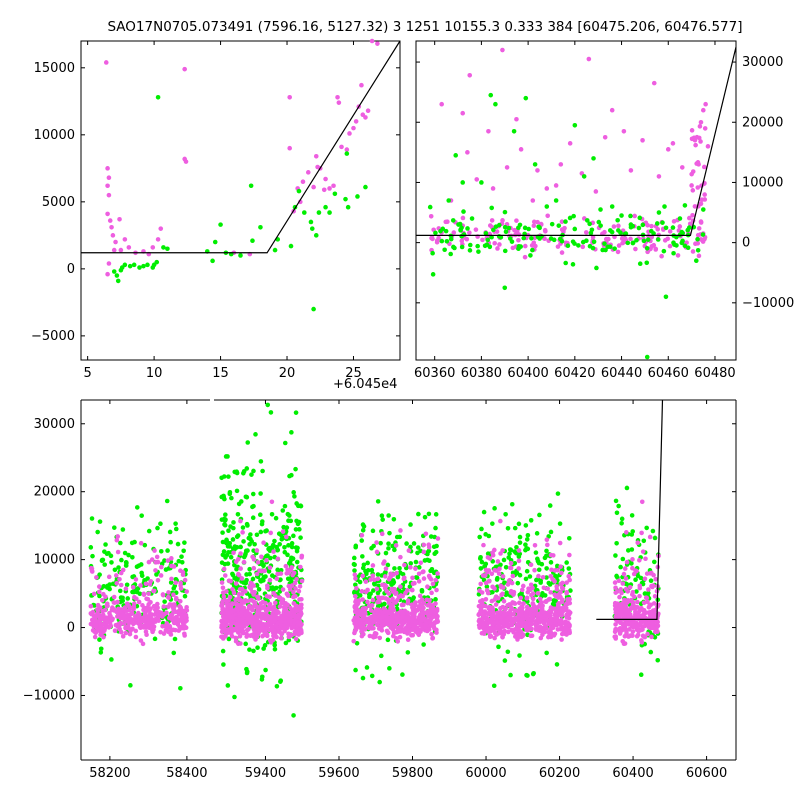  What do you see at coordinates (186, 773) in the screenshot?
I see `x-tick-label: 58400` at bounding box center [186, 773].